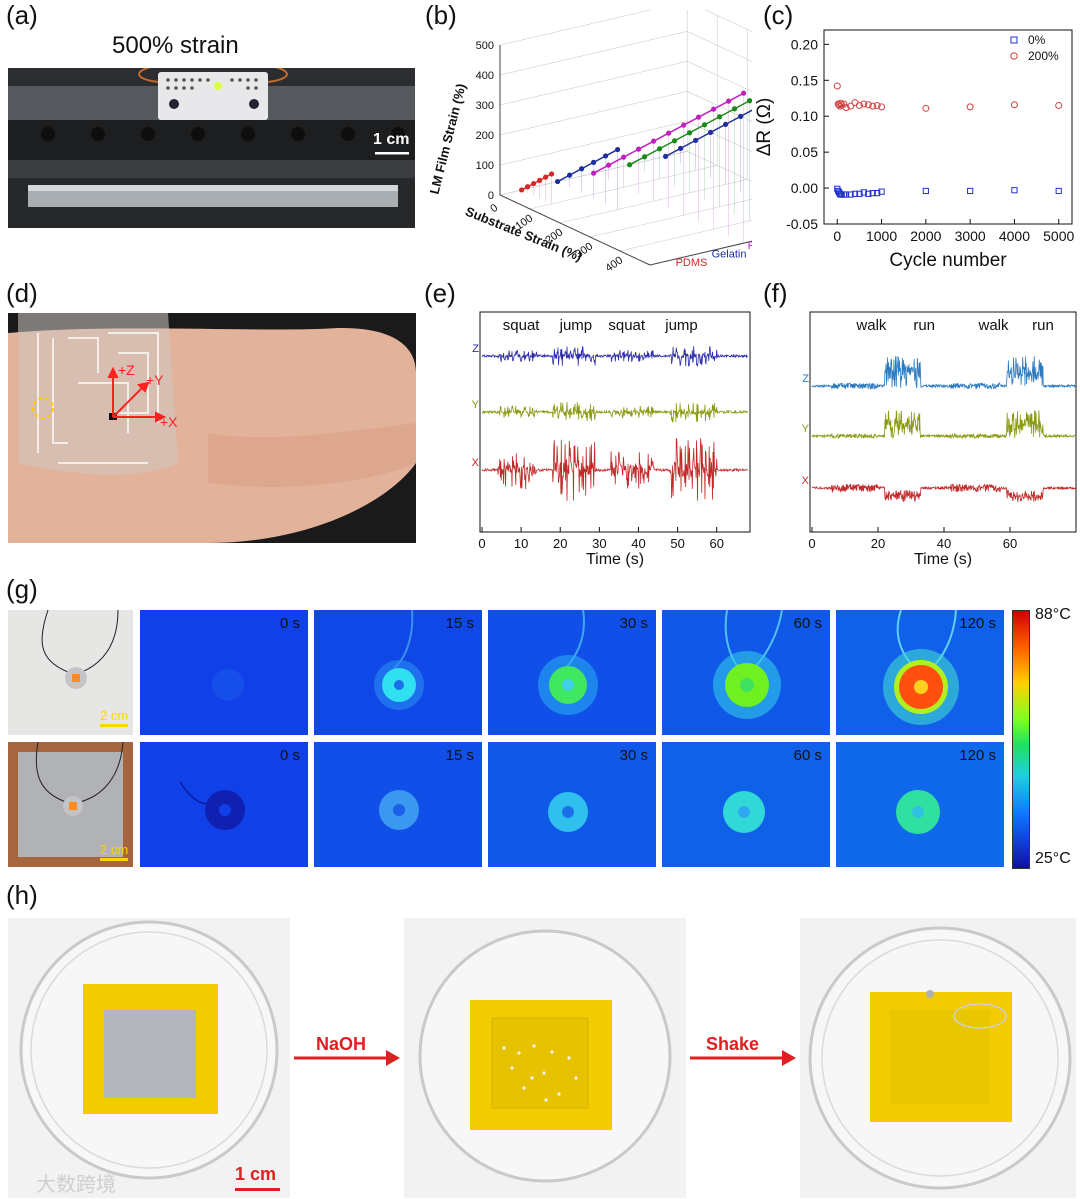 The width and height of the screenshot is (1080, 1199). What do you see at coordinates (970, 236) in the screenshot?
I see `x-tick-label: 3000` at bounding box center [970, 236].